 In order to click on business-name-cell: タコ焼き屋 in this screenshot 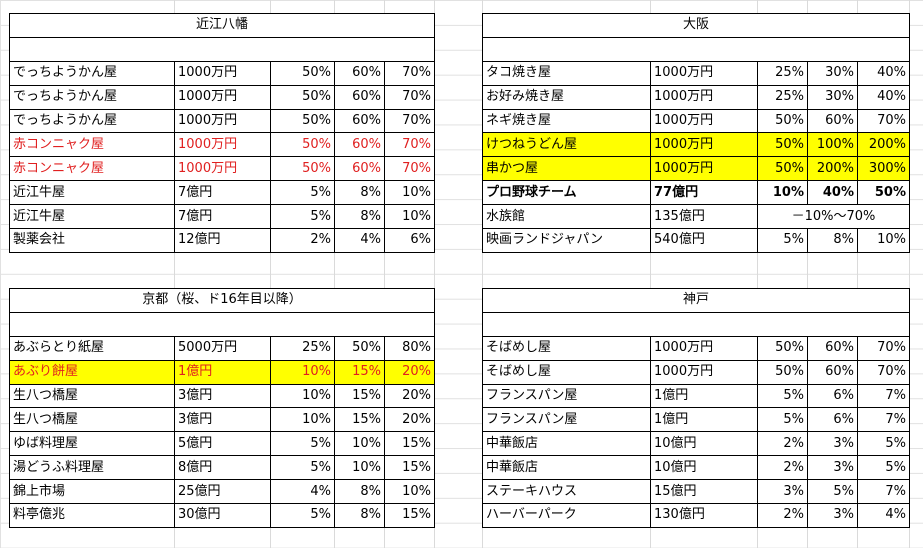, I will do `click(566, 73)`.